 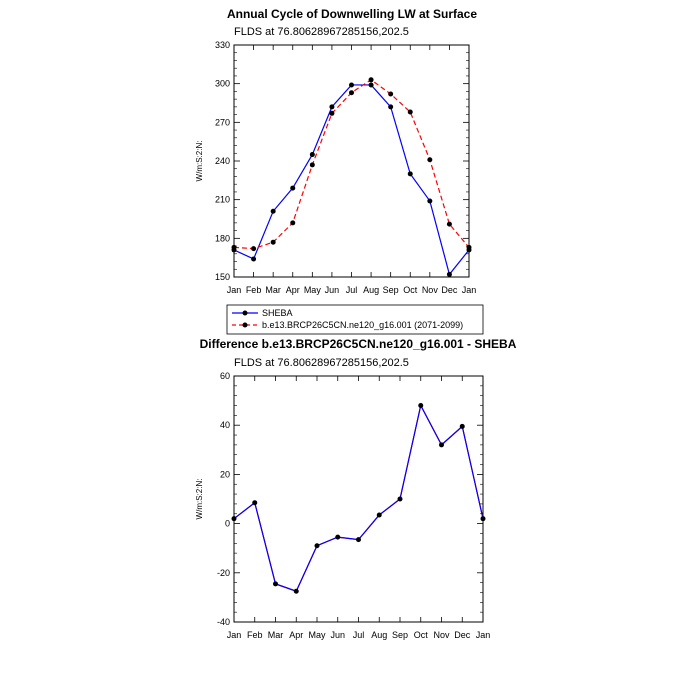 What do you see at coordinates (222, 84) in the screenshot?
I see `chart1-y-tick-label: 300` at bounding box center [222, 84].